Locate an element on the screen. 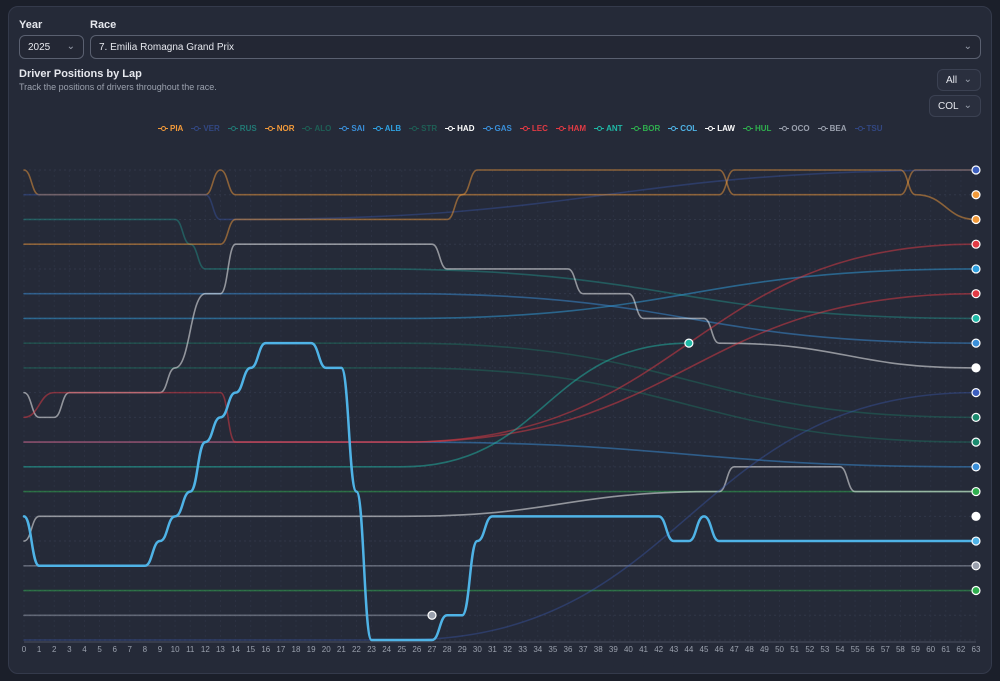 The image size is (1000, 681). x-tick-label: 26 is located at coordinates (416, 649).